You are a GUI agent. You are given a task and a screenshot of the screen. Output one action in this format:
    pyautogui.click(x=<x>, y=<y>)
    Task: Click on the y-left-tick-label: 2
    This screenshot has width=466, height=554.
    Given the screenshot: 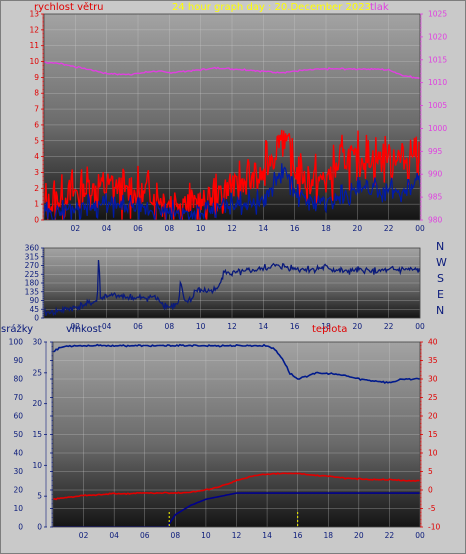 What is the action you would take?
    pyautogui.click(x=36, y=188)
    